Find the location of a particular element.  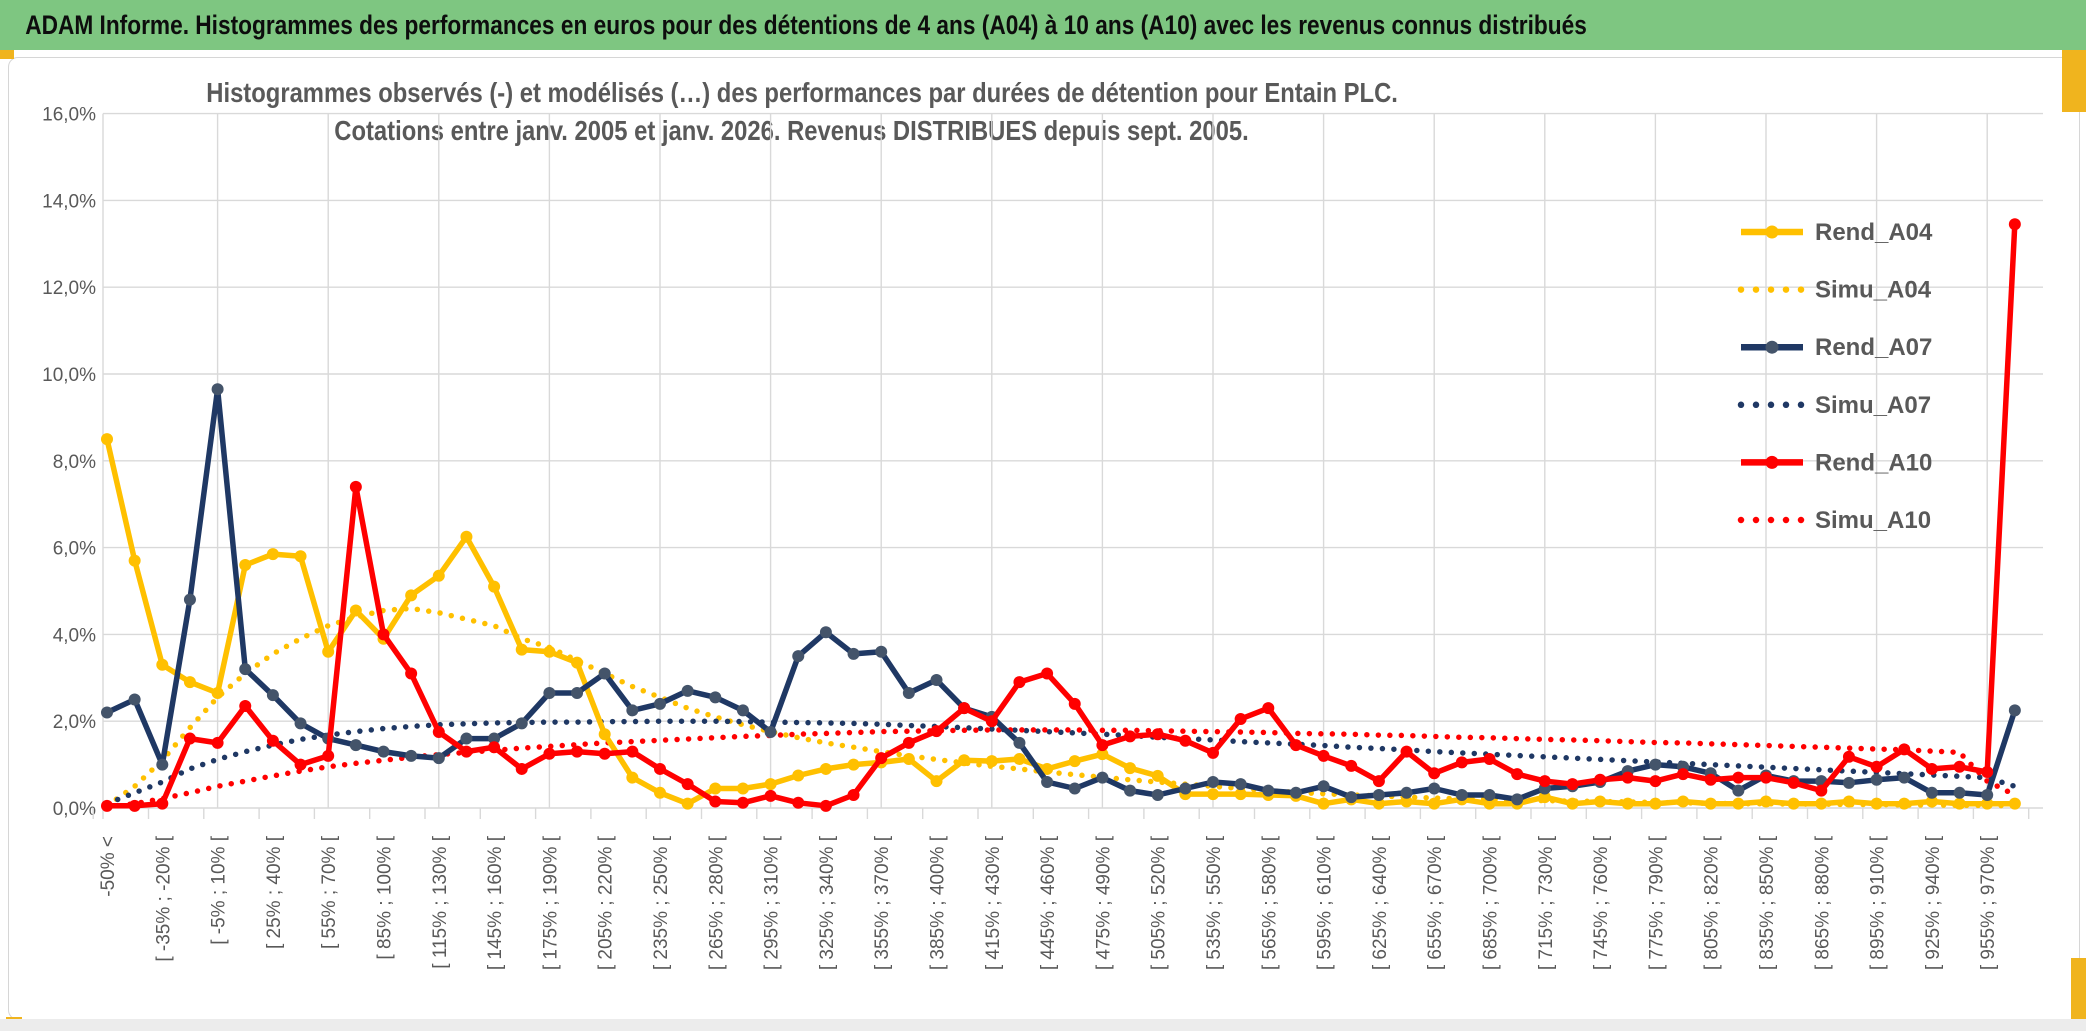

legend-label-Simu_A04: Simu_A04 is located at coordinates (1873, 290).